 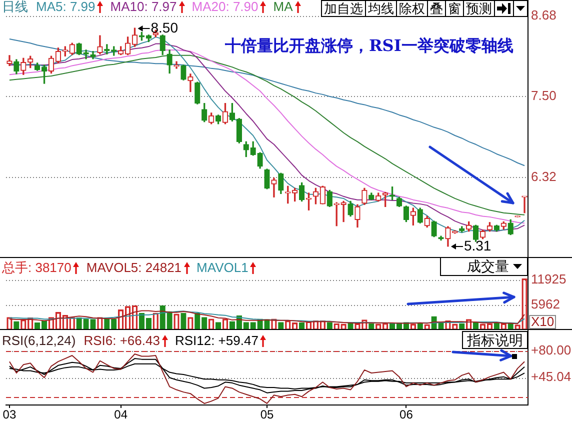 What do you see at coordinates (66, 7) in the screenshot?
I see `text: MA5: 7.99` at bounding box center [66, 7].